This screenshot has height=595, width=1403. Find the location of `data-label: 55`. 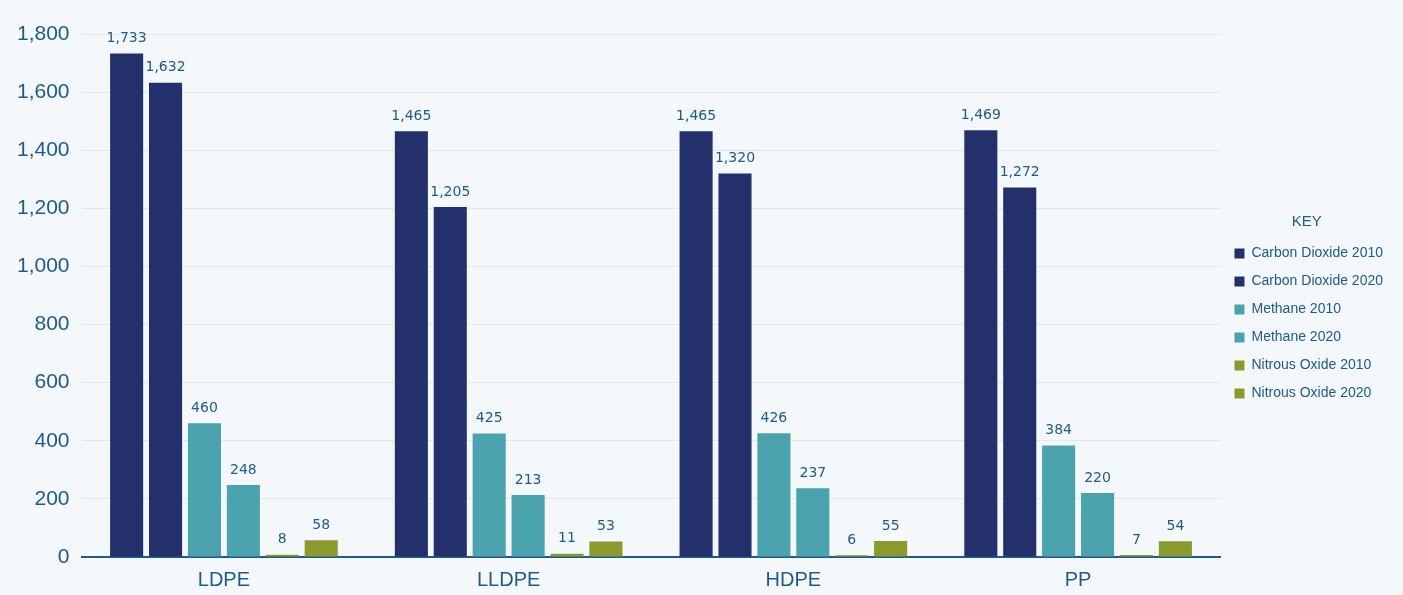

data-label: 55 is located at coordinates (890, 524).